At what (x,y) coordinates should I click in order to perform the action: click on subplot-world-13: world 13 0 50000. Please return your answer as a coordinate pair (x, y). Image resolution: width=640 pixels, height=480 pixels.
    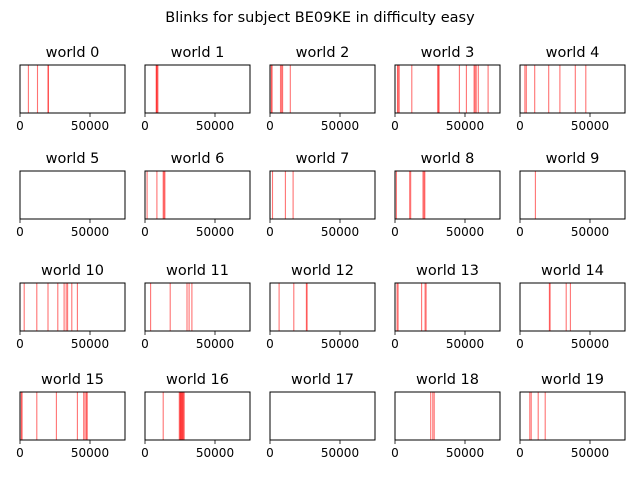
    Looking at the image, I should click on (446, 307).